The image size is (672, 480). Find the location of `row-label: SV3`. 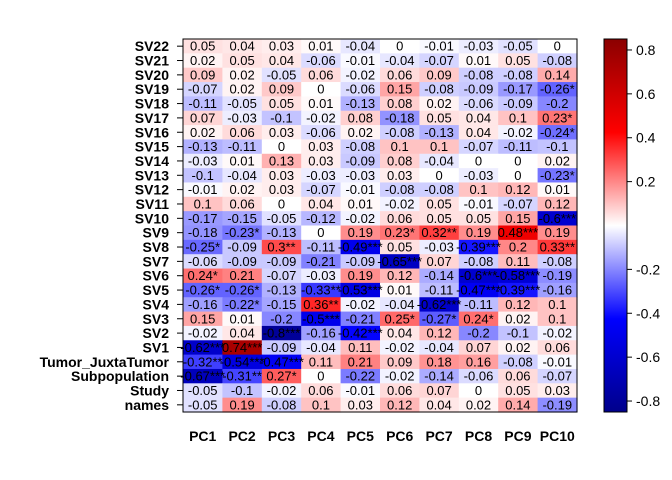

row-label: SV3 is located at coordinates (156, 319).